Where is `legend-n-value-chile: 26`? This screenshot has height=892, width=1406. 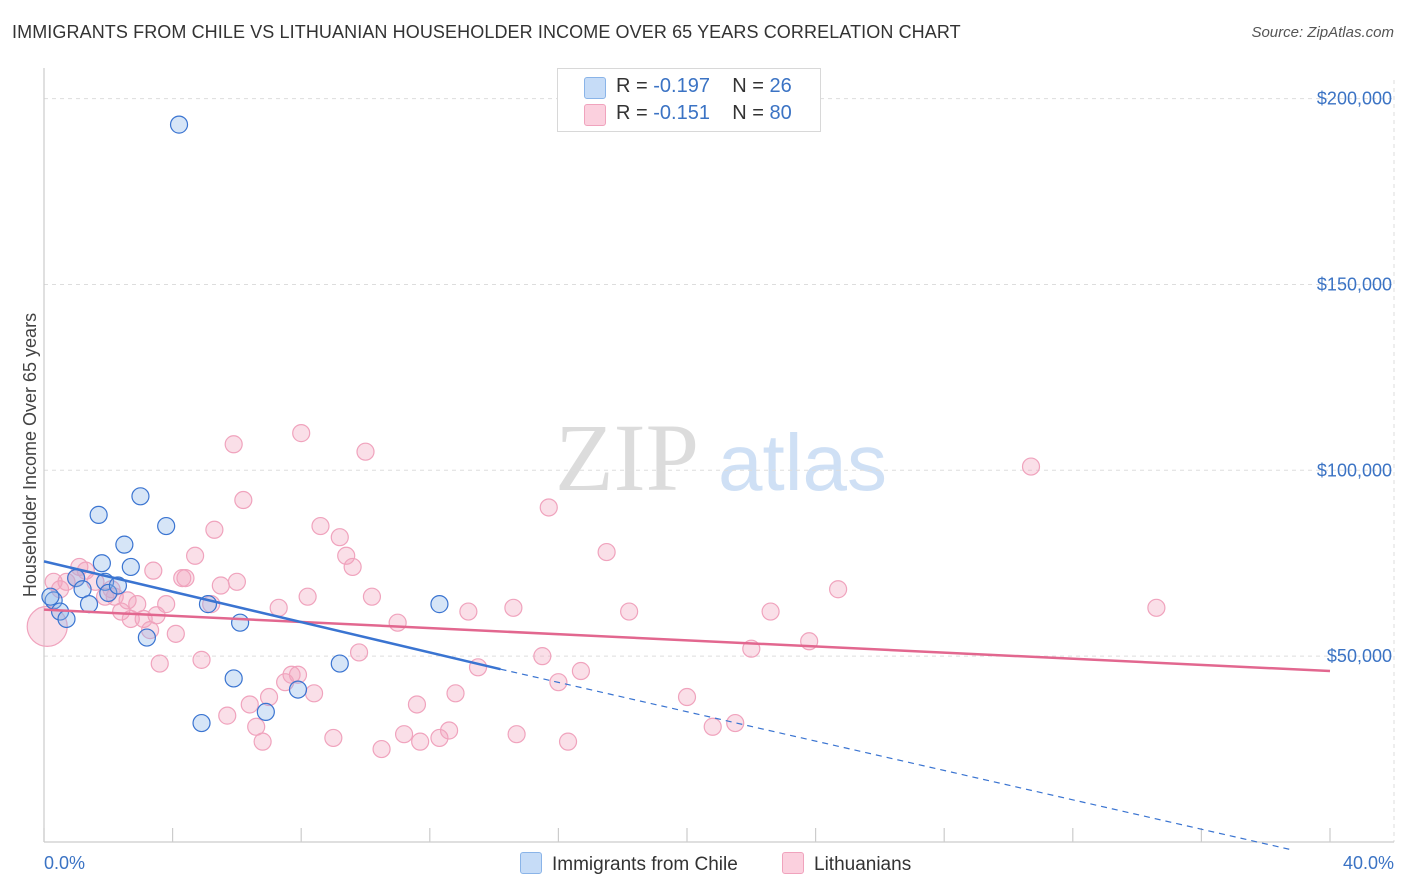
legend-n-value-chile: 26 is located at coordinates (780, 86).